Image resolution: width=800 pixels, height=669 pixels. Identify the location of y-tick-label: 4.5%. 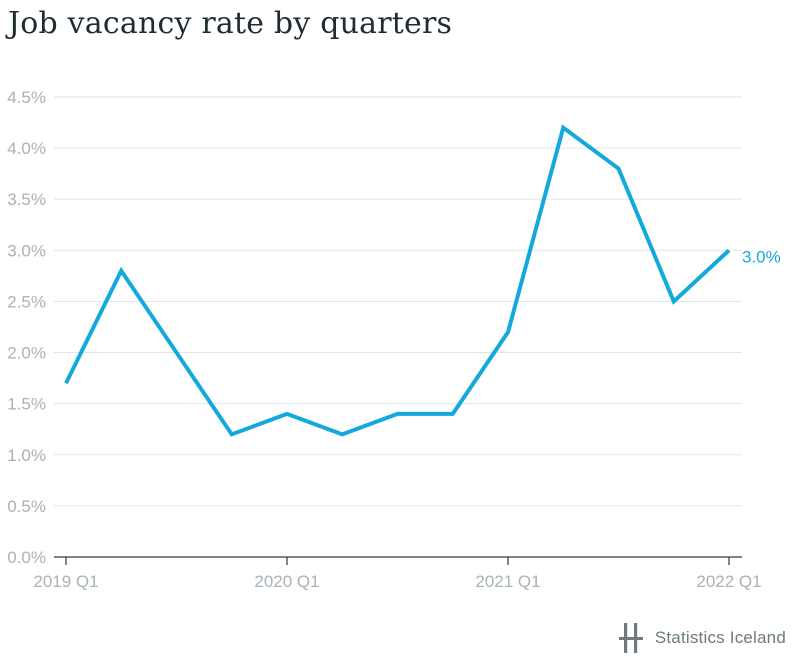
(26, 97).